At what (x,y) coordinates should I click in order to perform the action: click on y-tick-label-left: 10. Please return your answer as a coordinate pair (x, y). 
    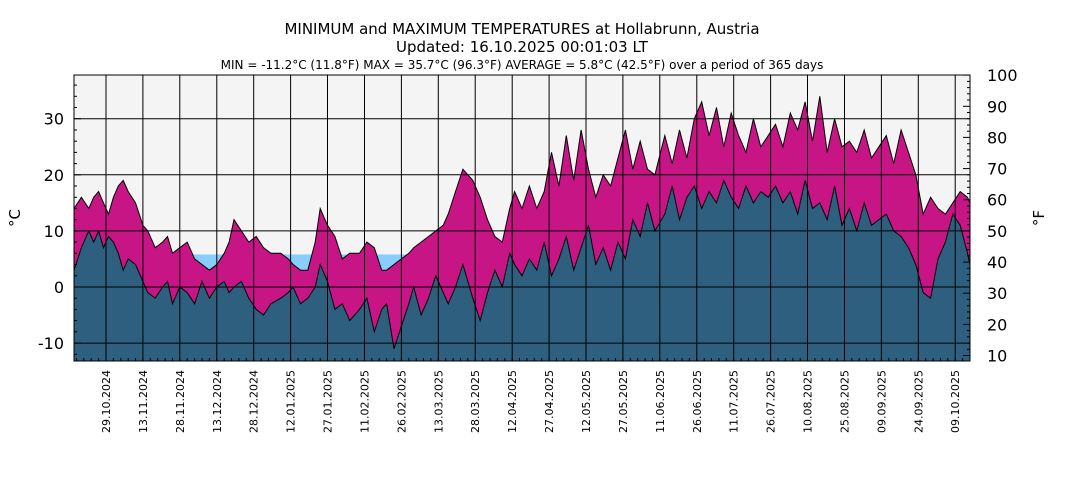
    Looking at the image, I should click on (54, 231).